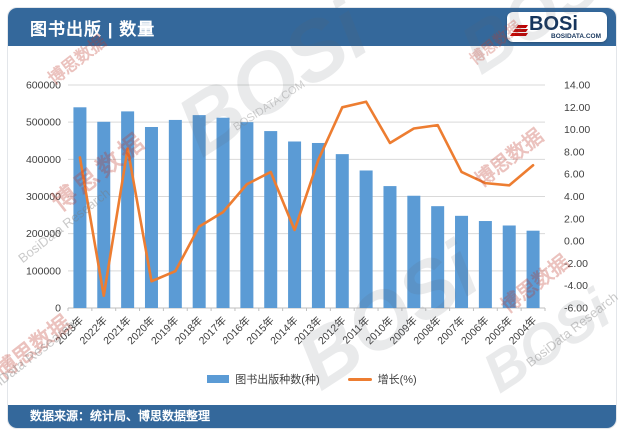 The image size is (624, 434). Describe the element at coordinates (553, 24) in the screenshot. I see `logo-wordmark: BOSi` at that location.